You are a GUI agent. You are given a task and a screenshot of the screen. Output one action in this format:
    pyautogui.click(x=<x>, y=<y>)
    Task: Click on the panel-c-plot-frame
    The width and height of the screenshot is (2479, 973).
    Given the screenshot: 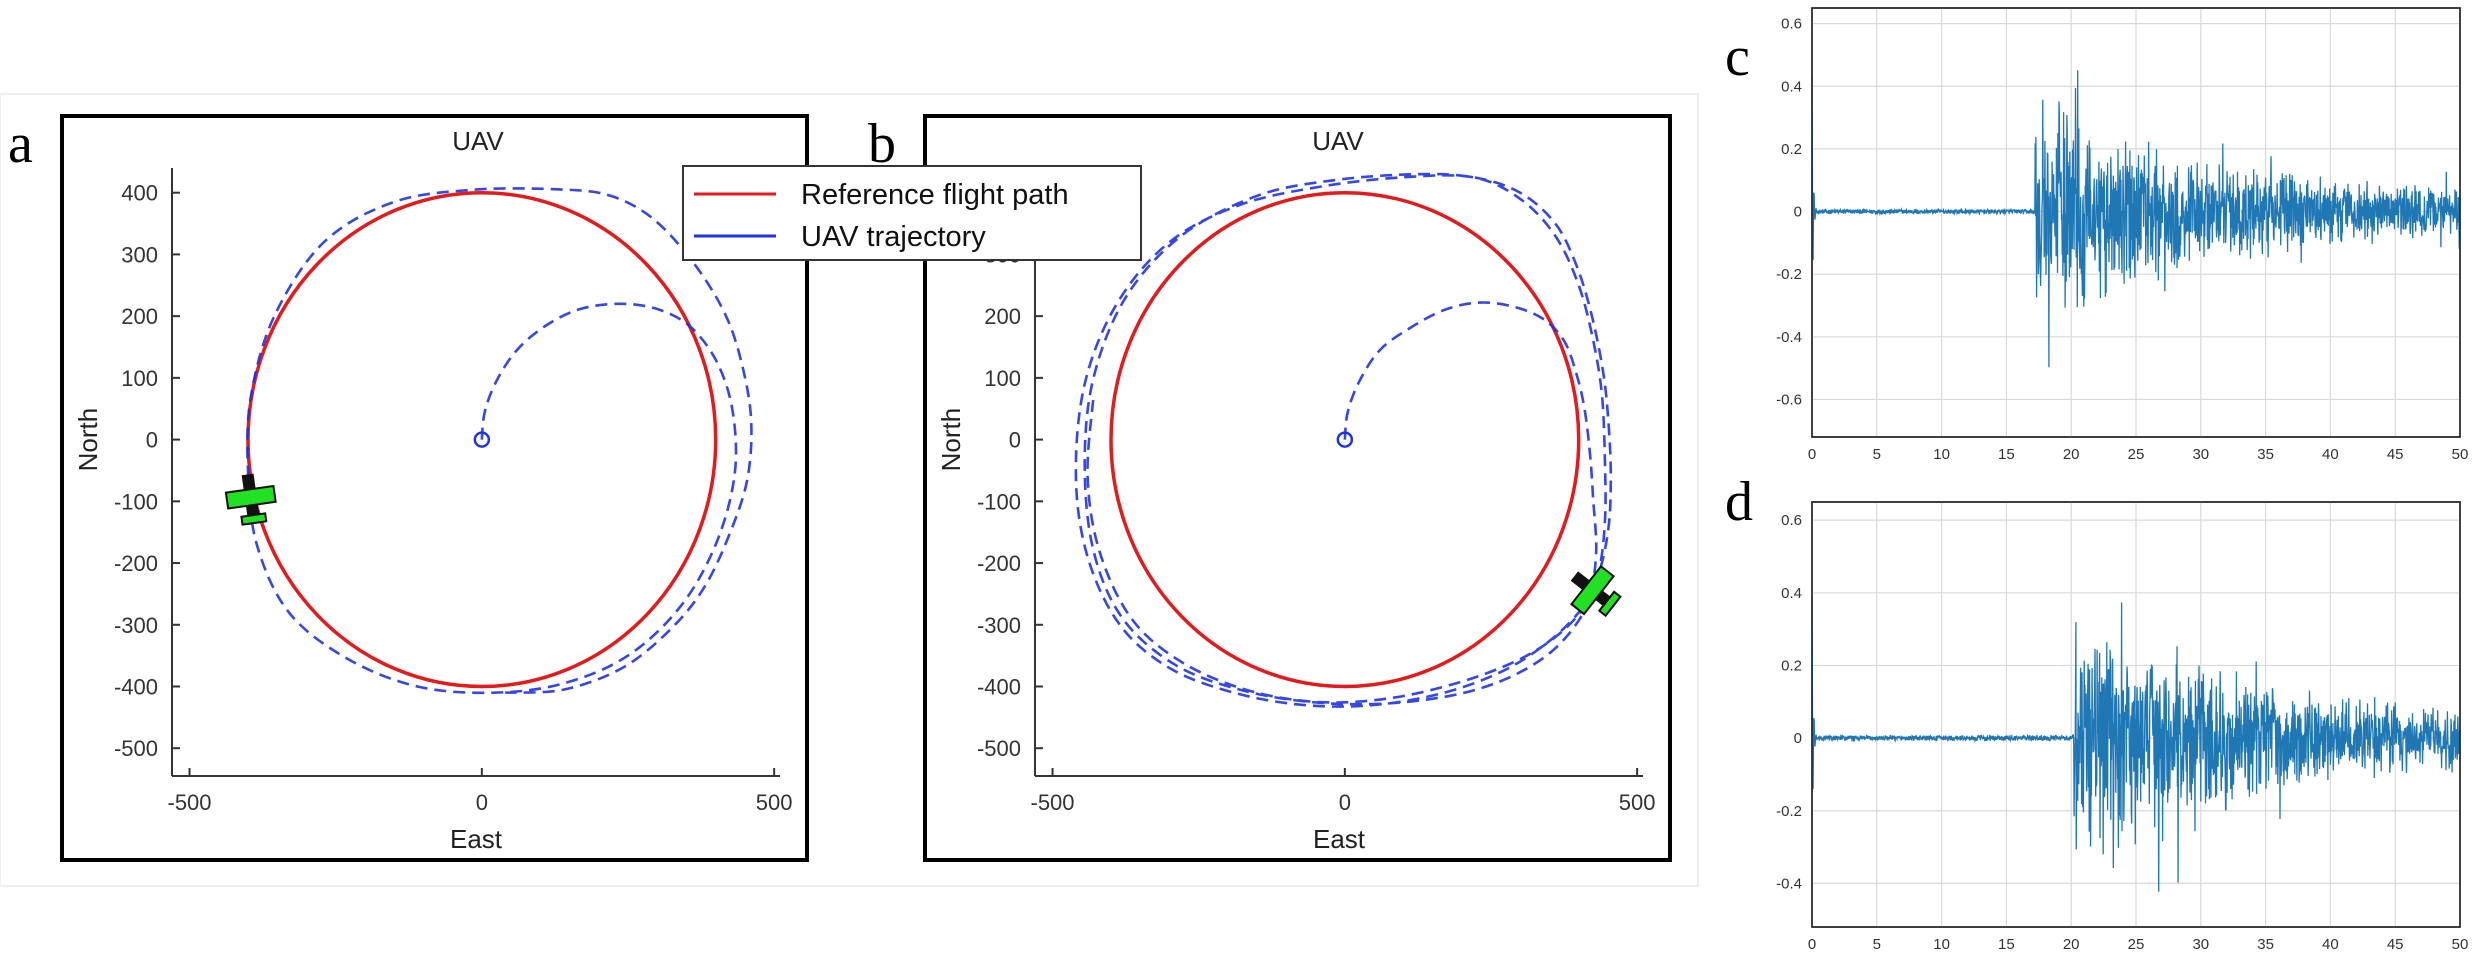 What is the action you would take?
    pyautogui.click(x=2136, y=222)
    